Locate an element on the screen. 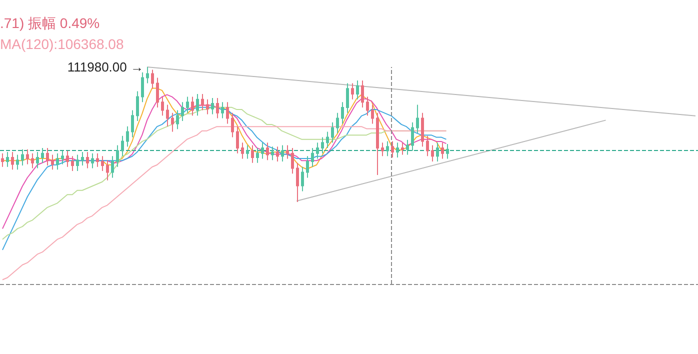  text: .71) 振幅 0.49% is located at coordinates (50, 23).